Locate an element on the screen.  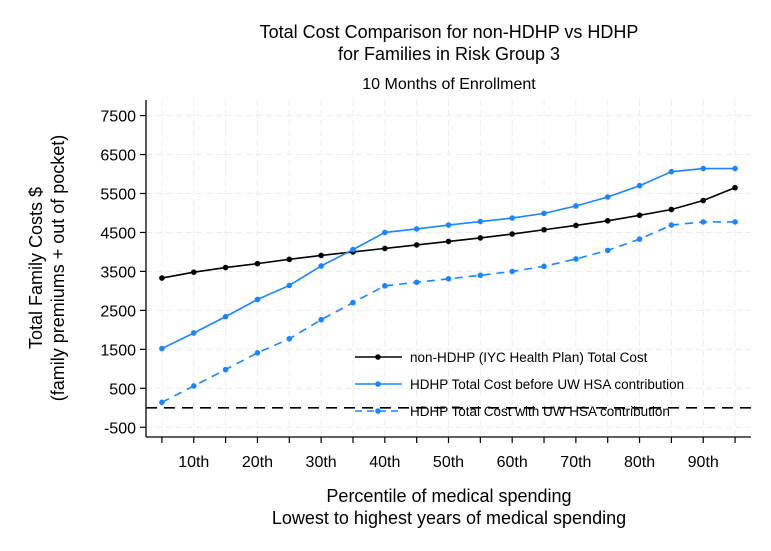
chart-title-line-2: for Families in Risk Group 3 is located at coordinates (449, 54).